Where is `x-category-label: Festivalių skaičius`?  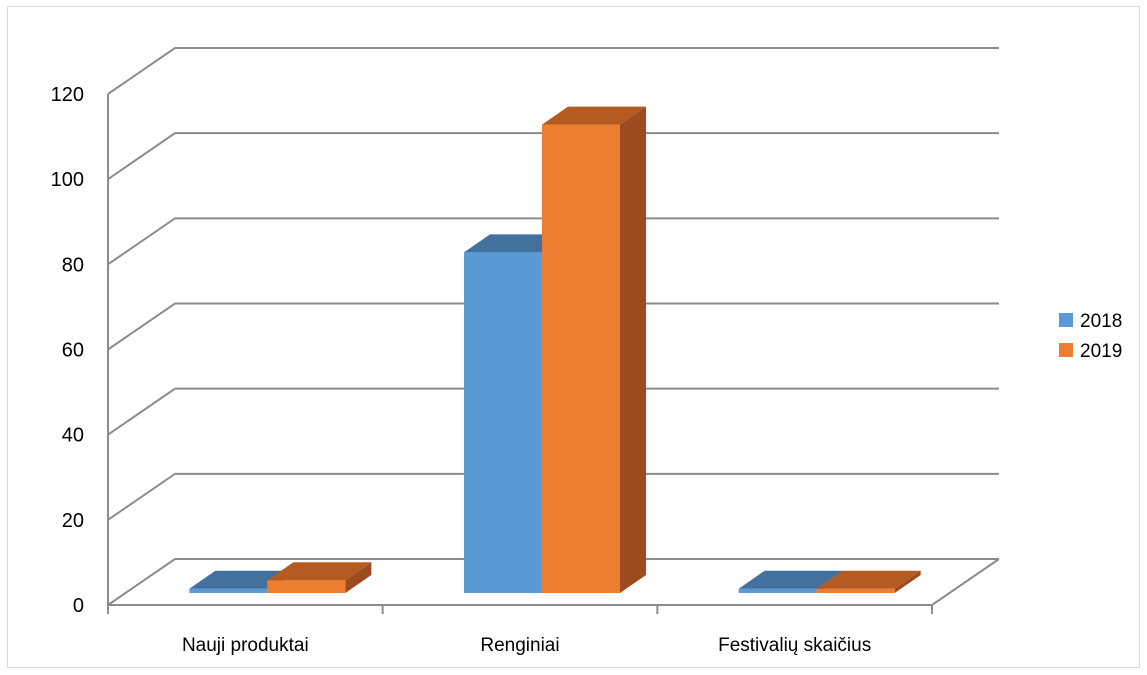
x-category-label: Festivalių skaičius is located at coordinates (794, 645).